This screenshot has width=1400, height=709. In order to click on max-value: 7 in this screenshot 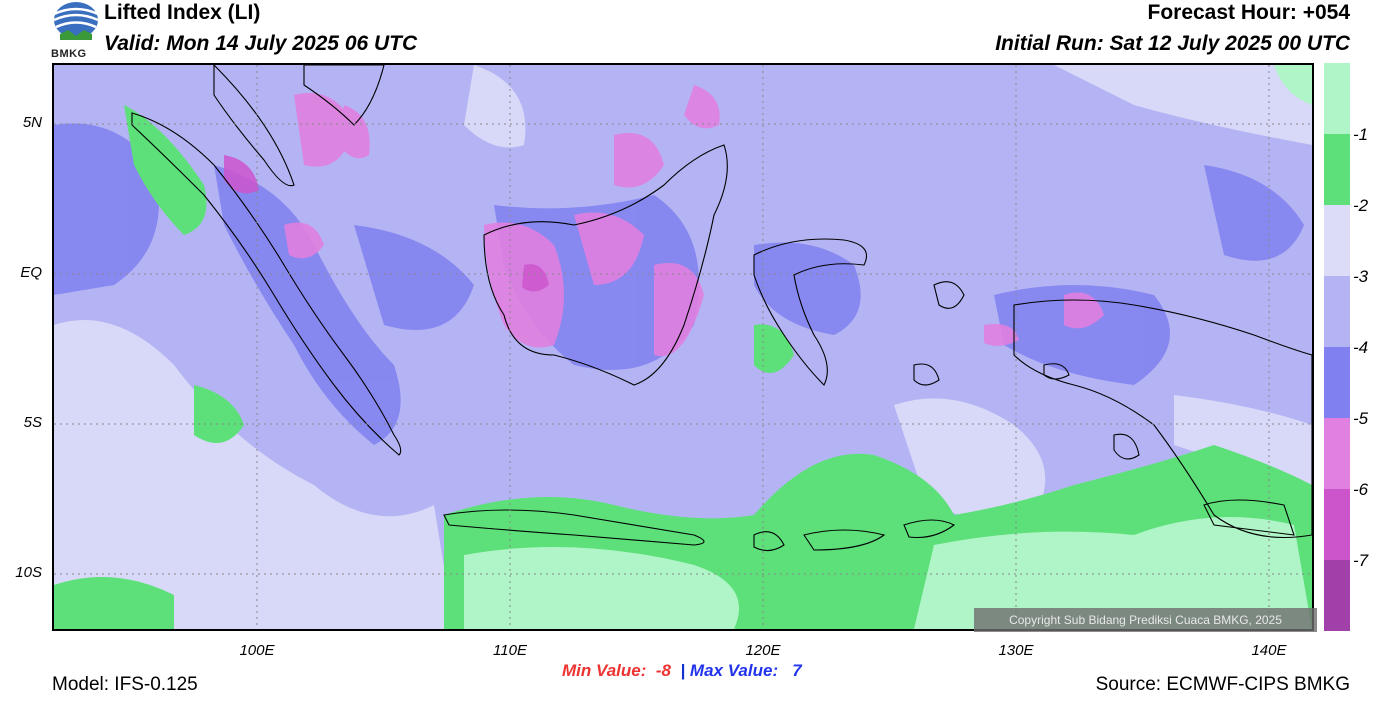, I will do `click(797, 670)`.